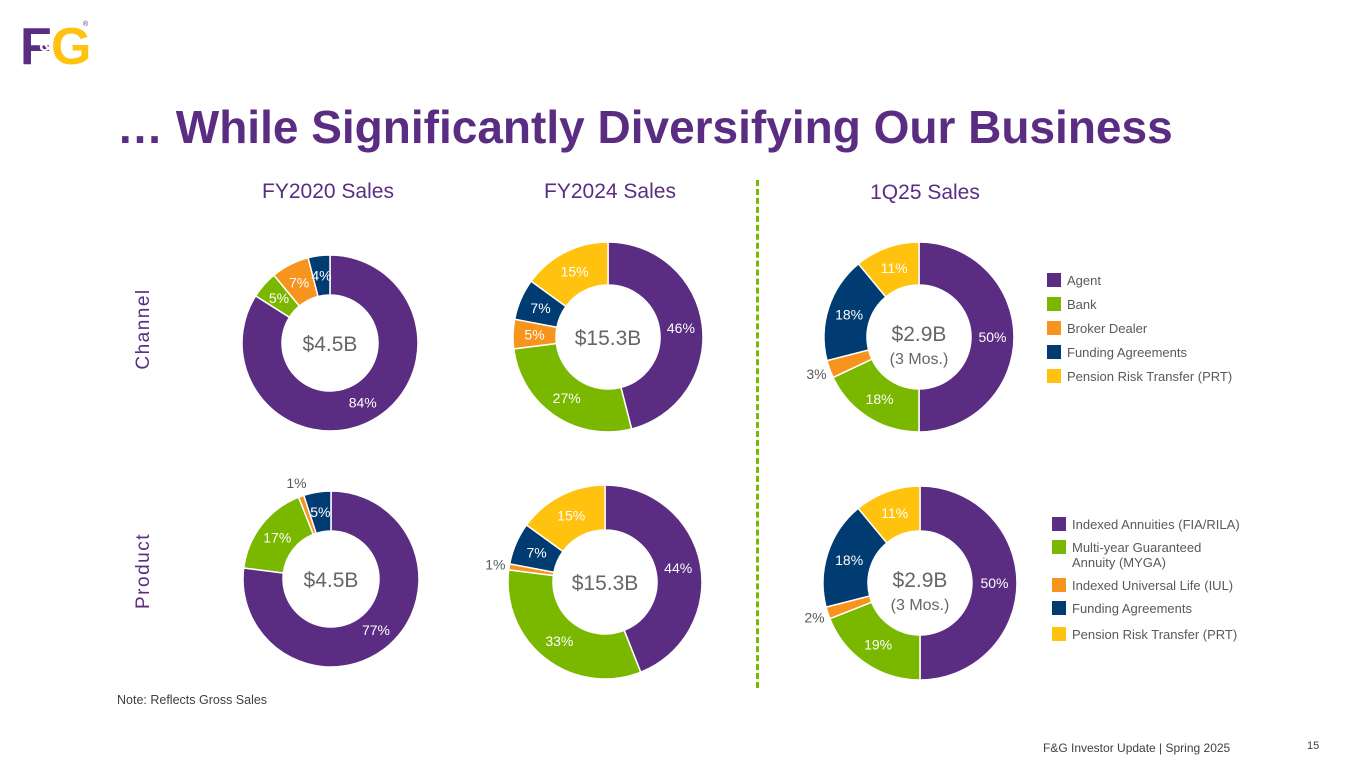 This screenshot has height=768, width=1365. What do you see at coordinates (1137, 555) in the screenshot?
I see `legend-label: Multi-year Guaranteed Annuity (MYGA)` at bounding box center [1137, 555].